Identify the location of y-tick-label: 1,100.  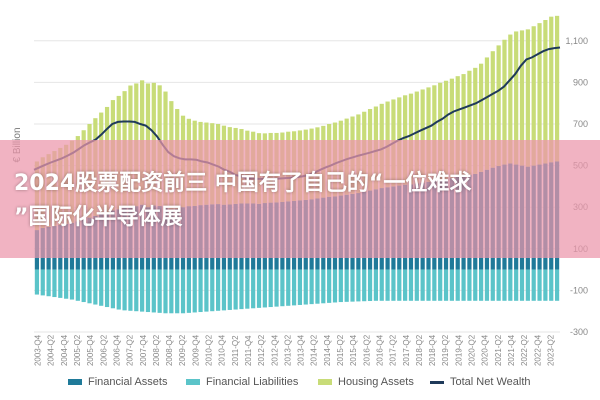
(576, 41).